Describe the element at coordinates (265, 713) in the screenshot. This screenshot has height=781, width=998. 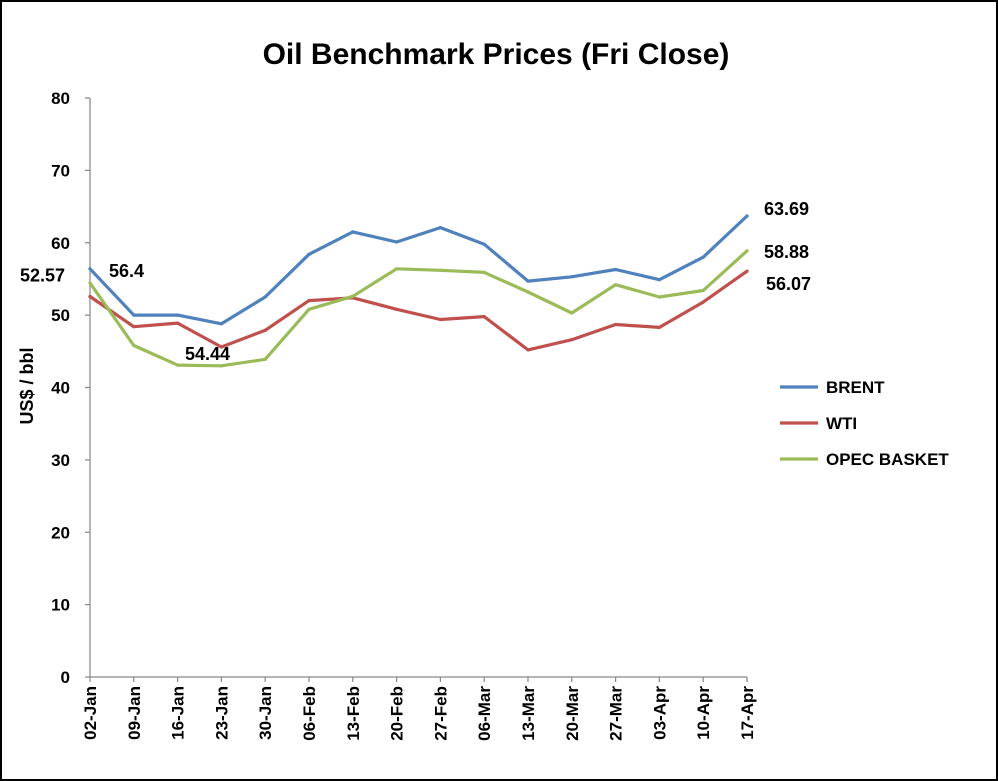
I see `x-tick-label: 30-Jan` at that location.